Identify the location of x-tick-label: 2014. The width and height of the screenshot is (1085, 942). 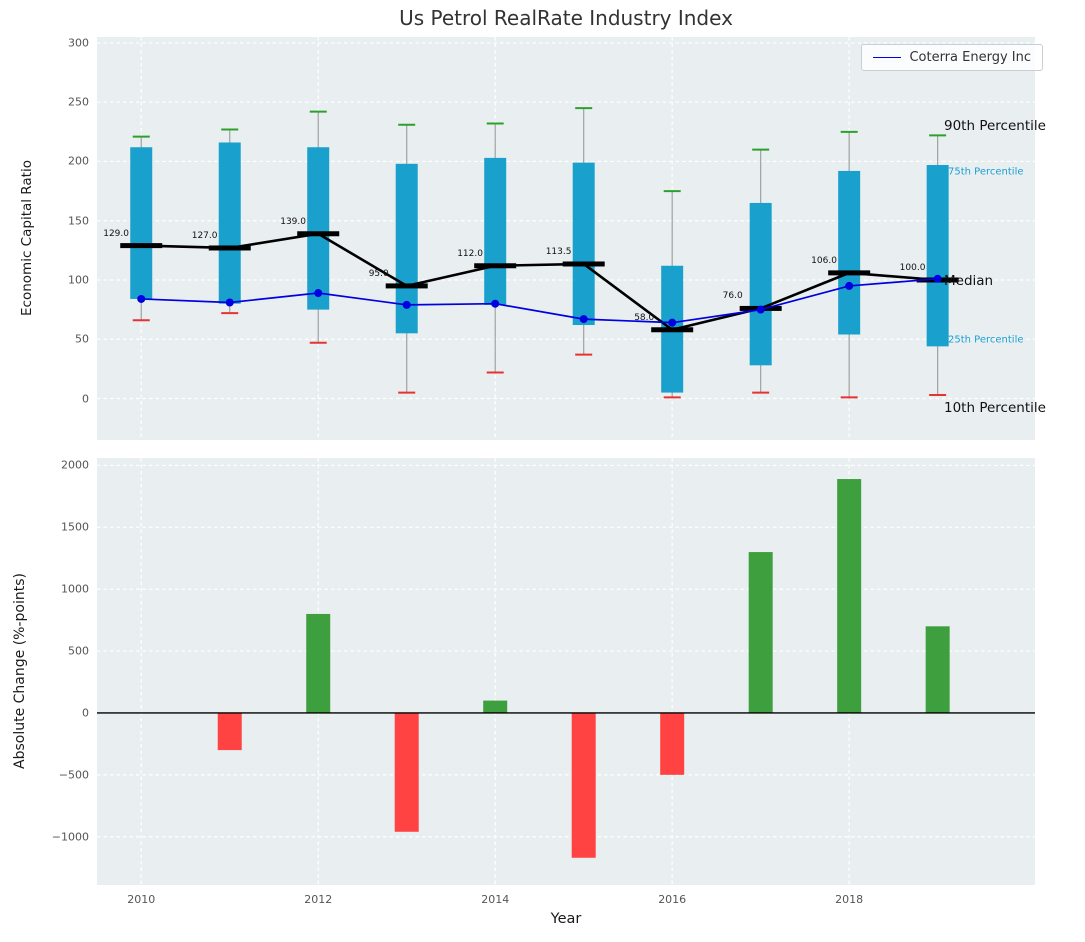
(495, 899).